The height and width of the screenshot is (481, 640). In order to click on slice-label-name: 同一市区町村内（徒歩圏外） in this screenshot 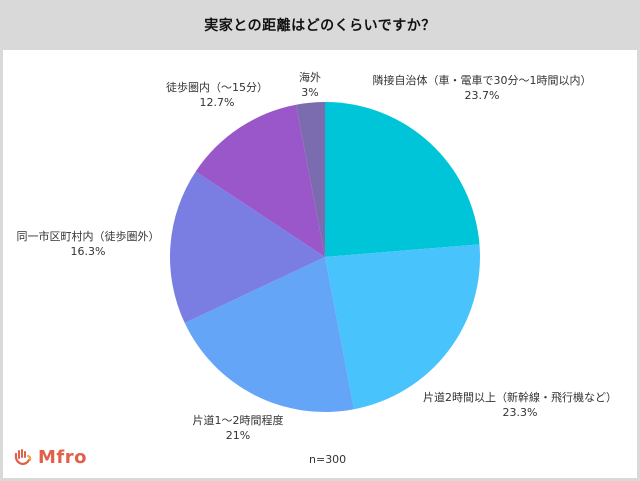, I will do `click(88, 236)`.